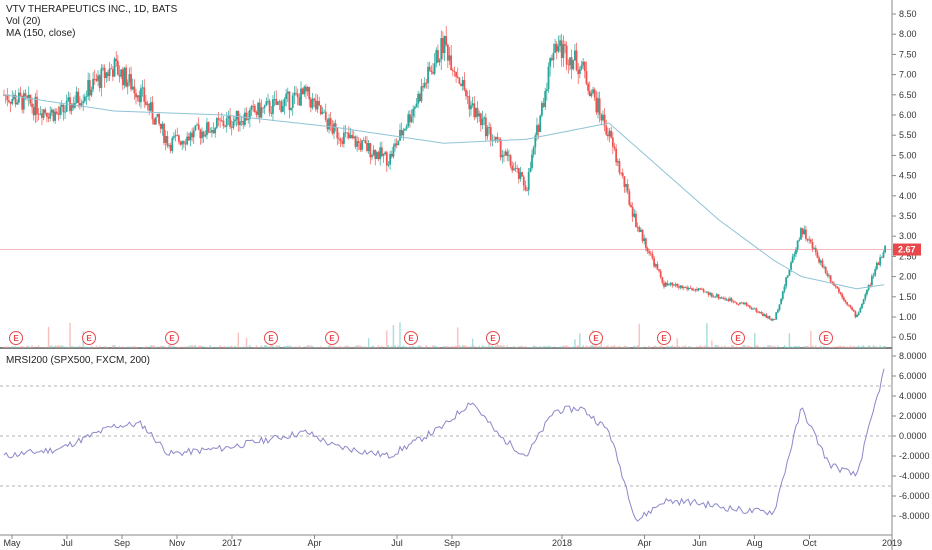  I want to click on indicator-tick-label: -8.0000, so click(914, 516).